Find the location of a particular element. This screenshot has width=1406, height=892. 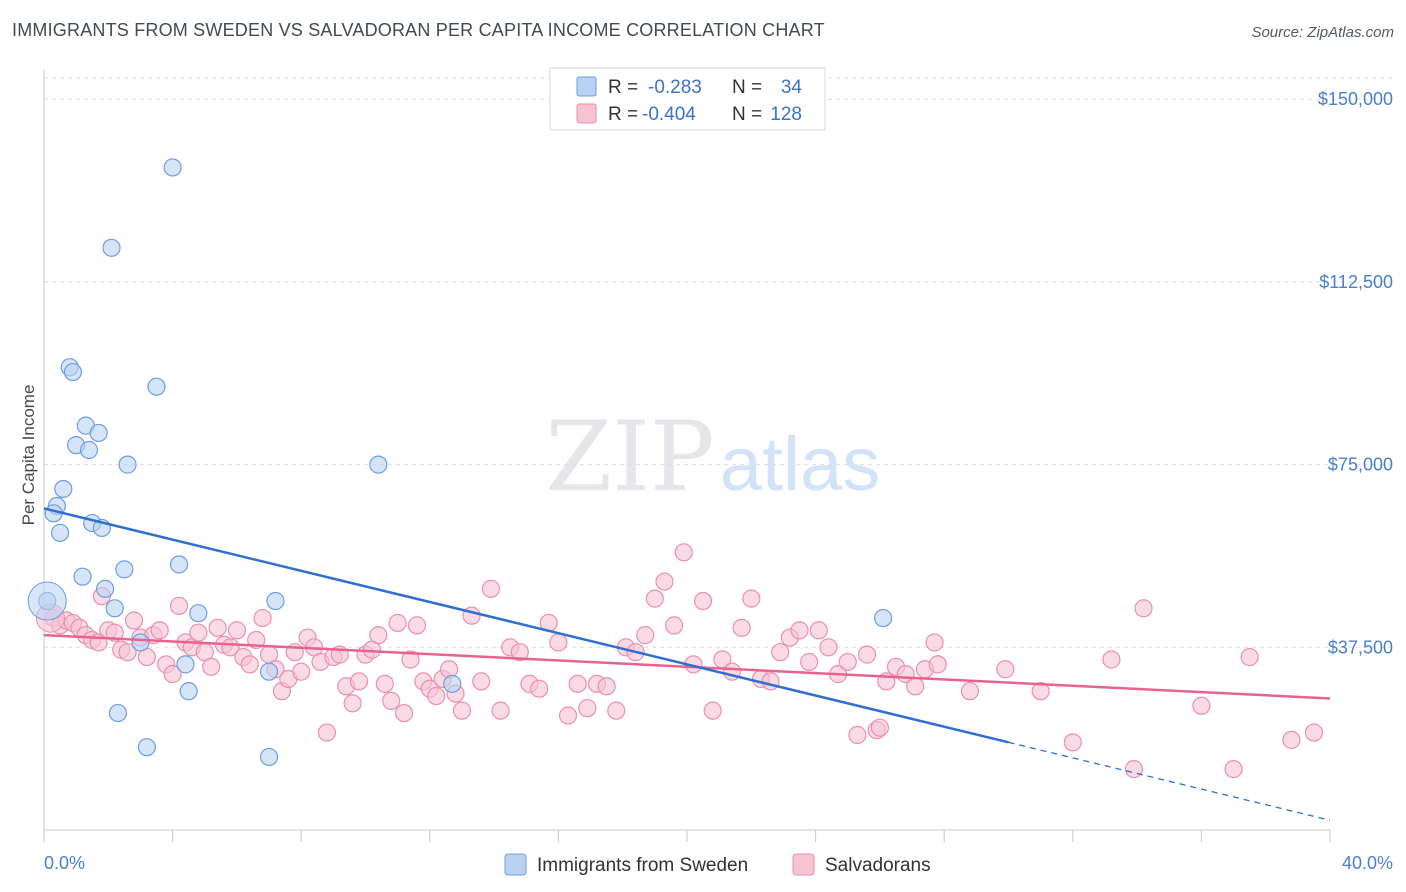

sweden-trend-extension is located at coordinates (1169, 781).